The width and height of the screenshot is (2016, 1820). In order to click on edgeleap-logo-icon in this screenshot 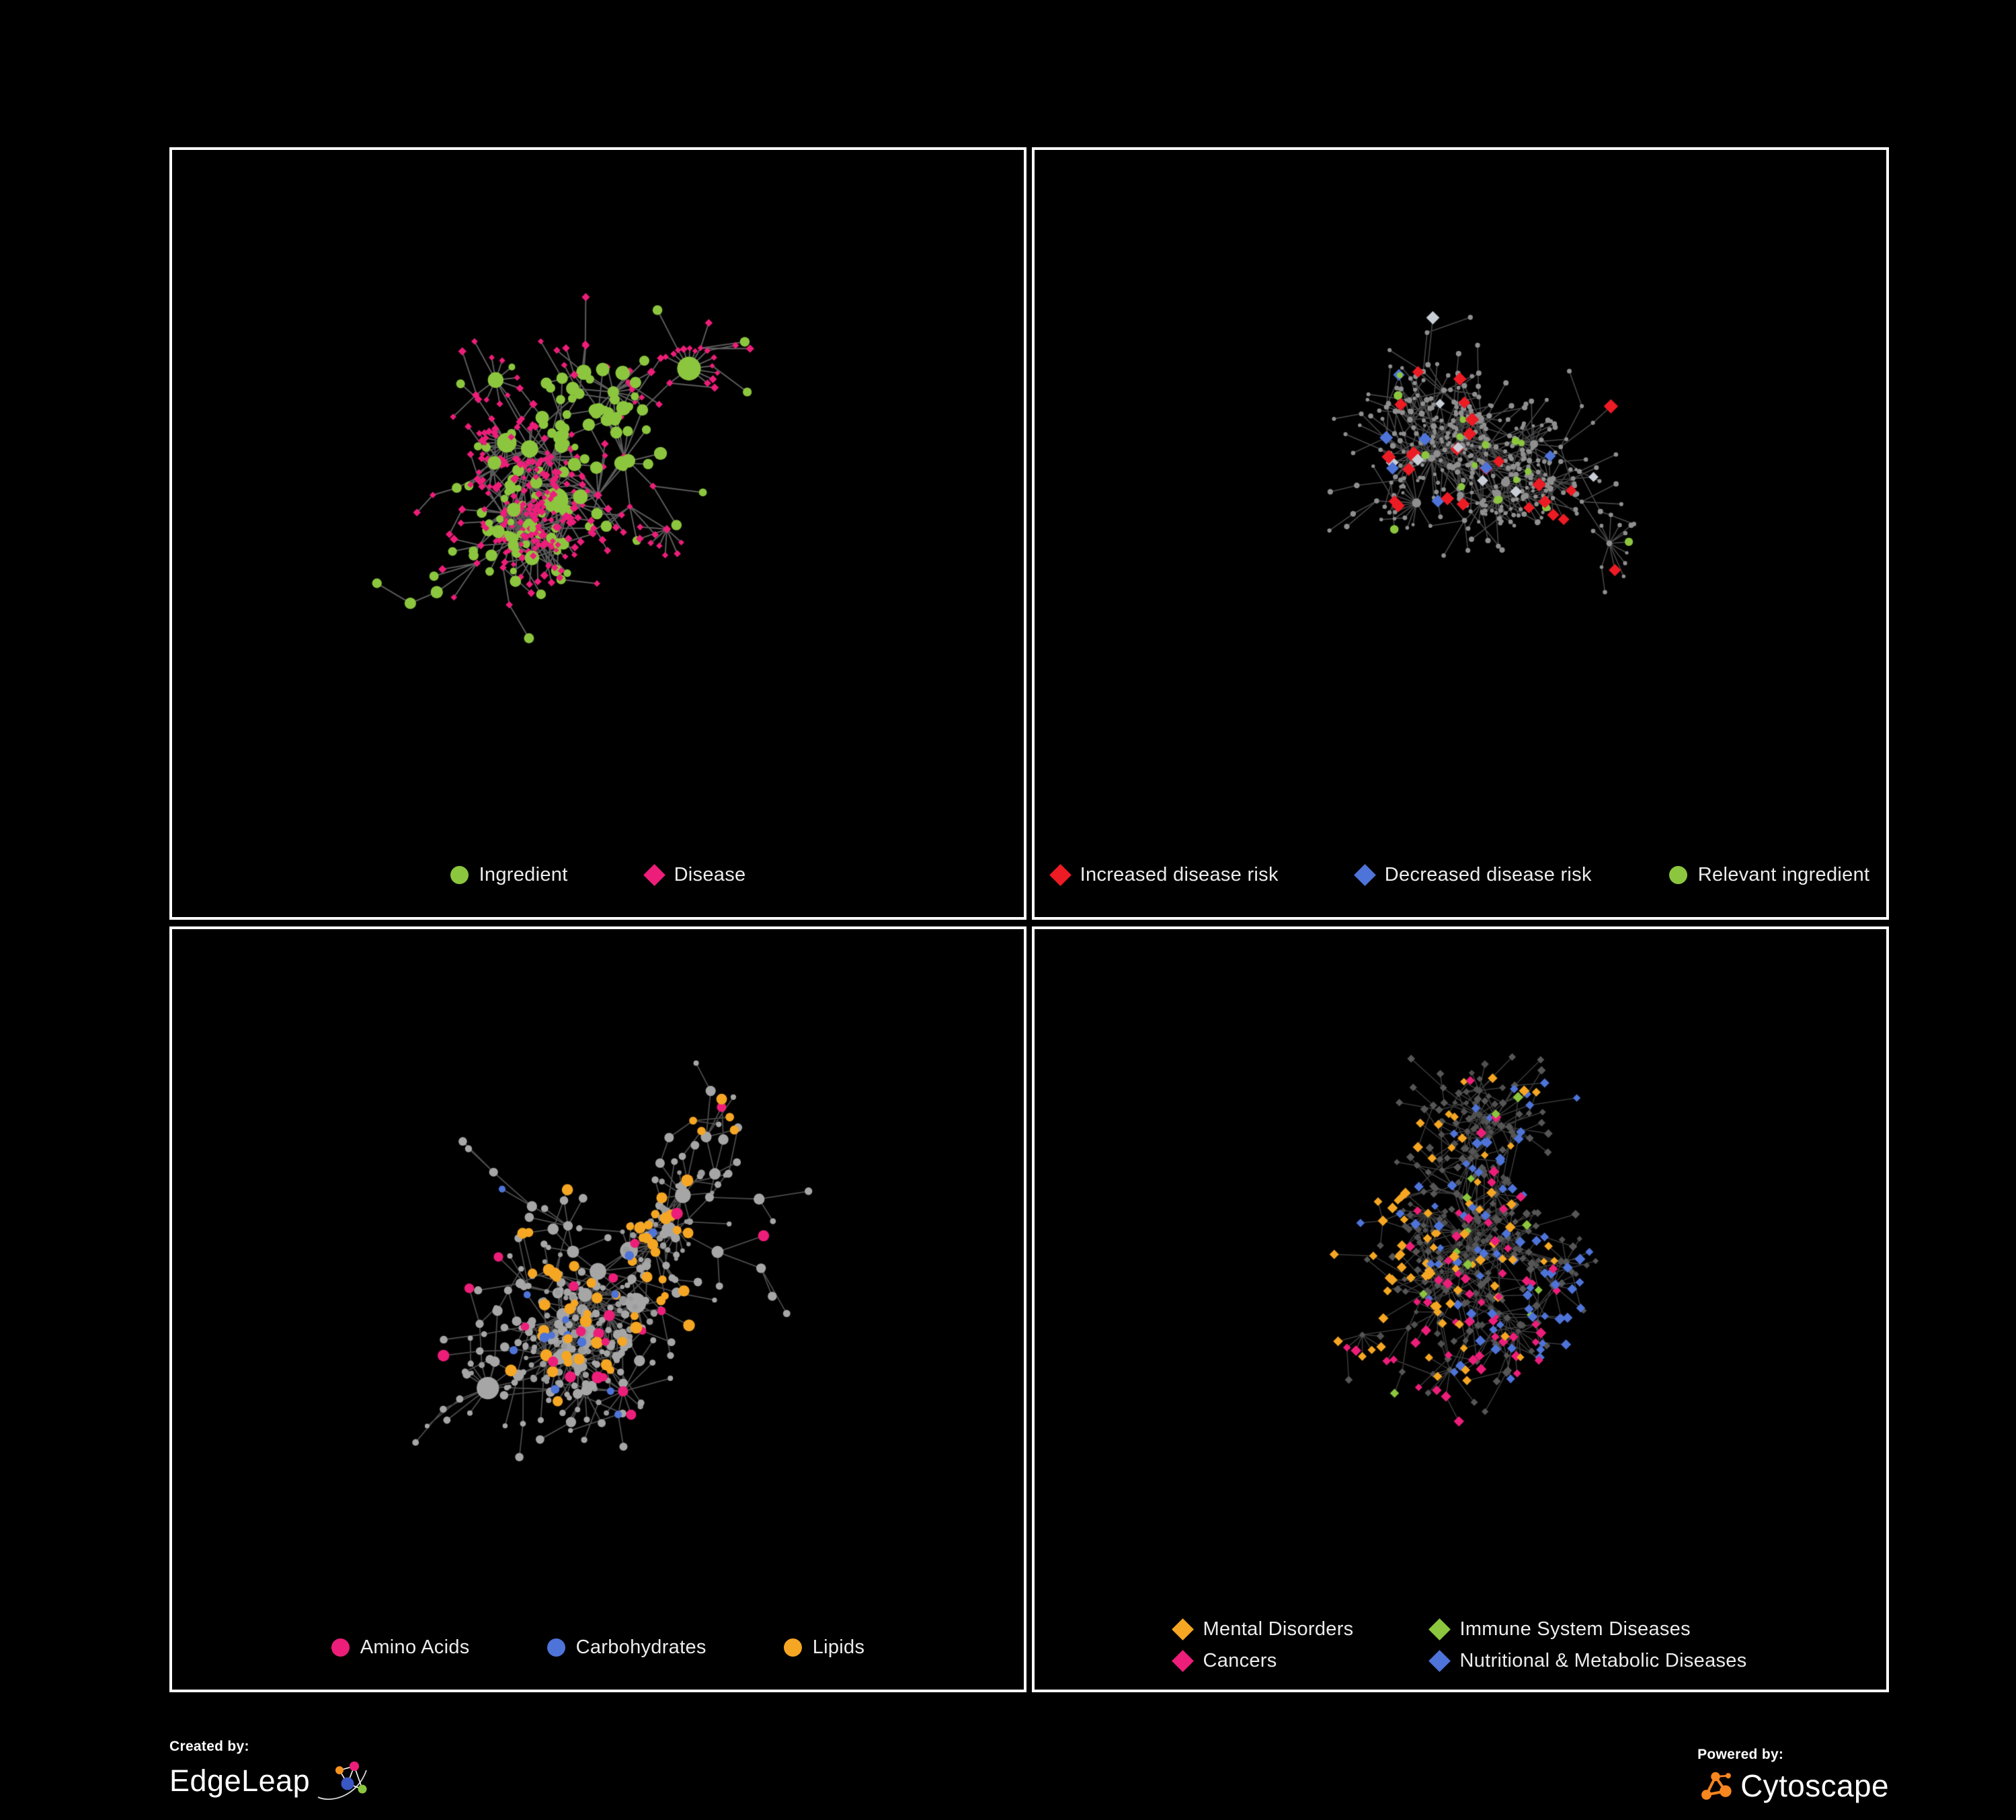, I will do `click(342, 1781)`.